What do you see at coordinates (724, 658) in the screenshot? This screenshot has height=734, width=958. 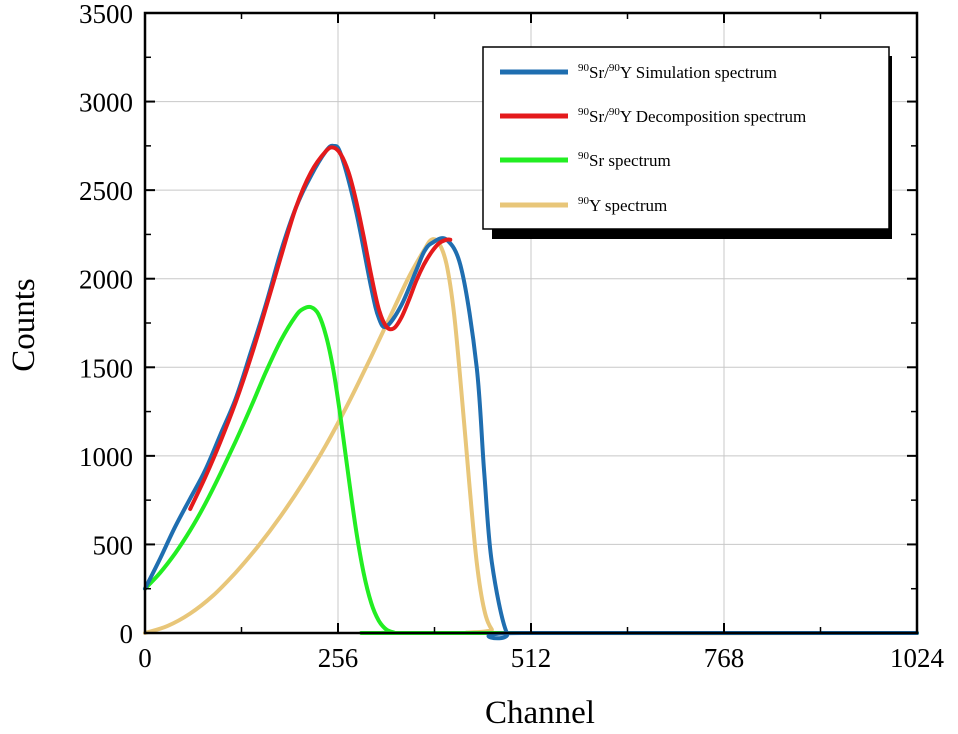 I see `x-tick-label: 768` at bounding box center [724, 658].